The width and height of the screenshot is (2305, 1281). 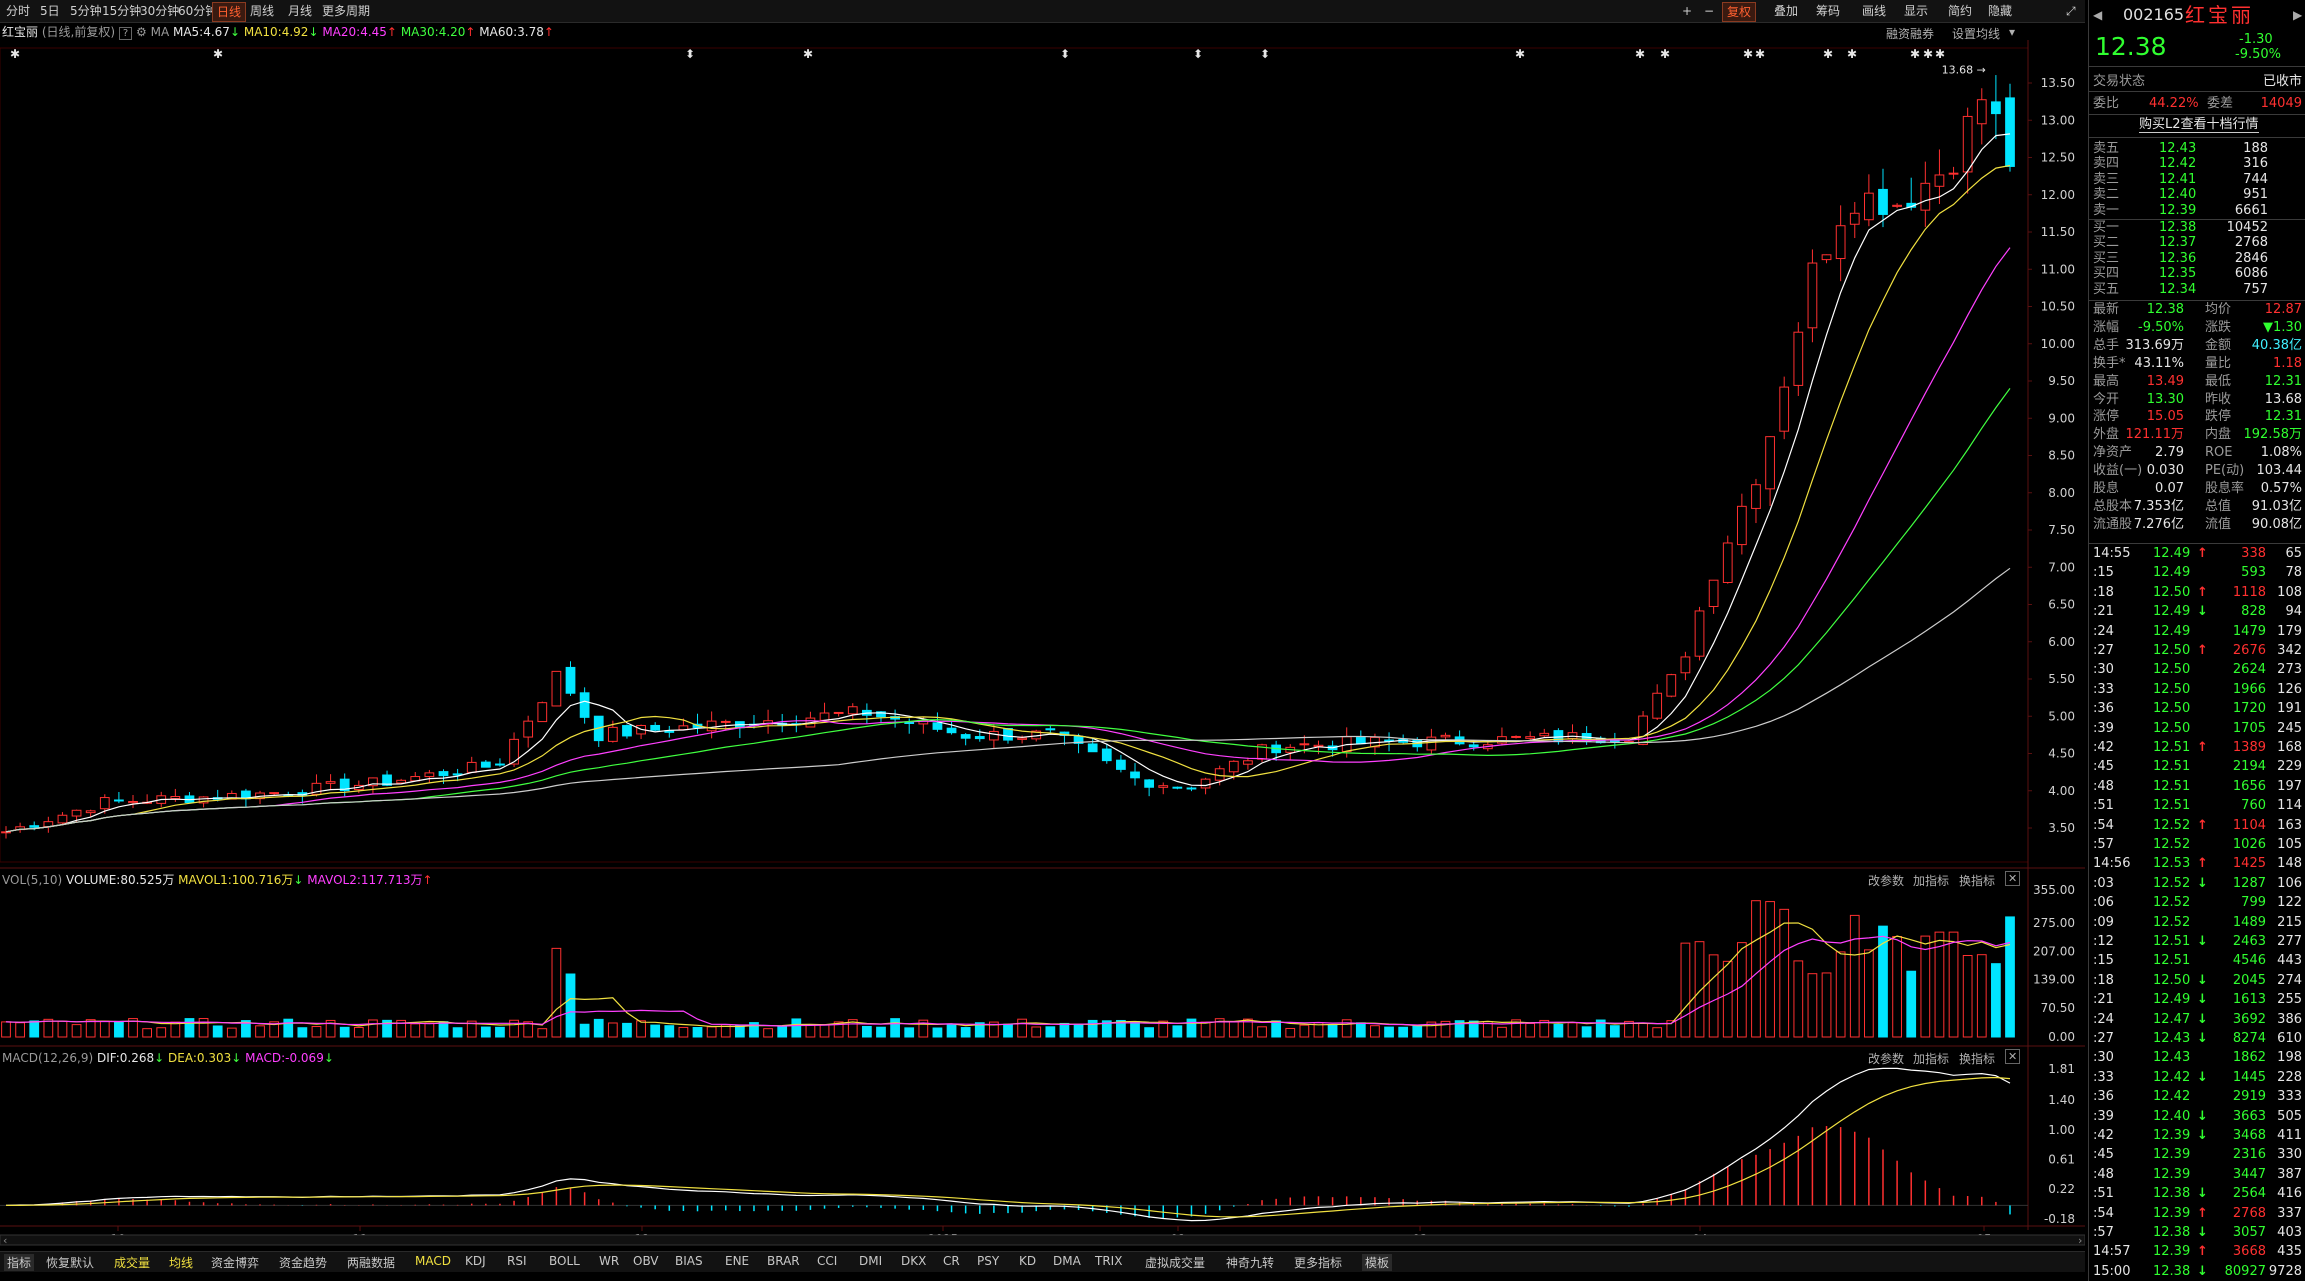 What do you see at coordinates (181, 1263) in the screenshot?
I see `indicator-tab-3: 均线` at bounding box center [181, 1263].